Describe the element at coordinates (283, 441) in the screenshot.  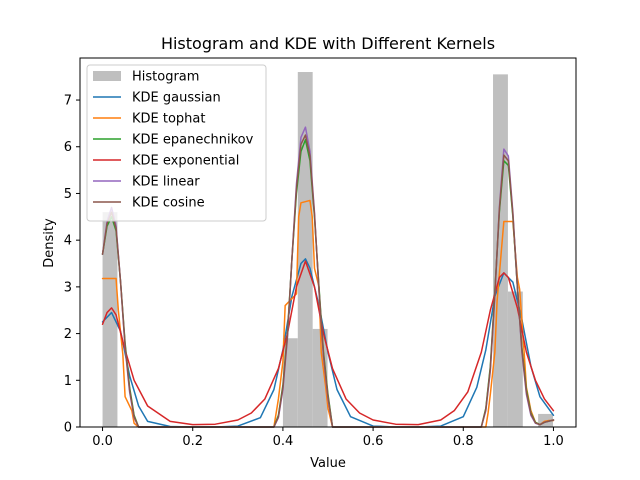
I see `x-tick-label: 0.4` at that location.